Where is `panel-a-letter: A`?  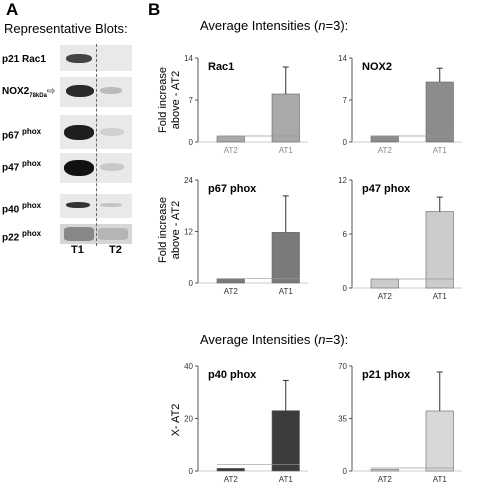 panel-a-letter: A is located at coordinates (12, 9).